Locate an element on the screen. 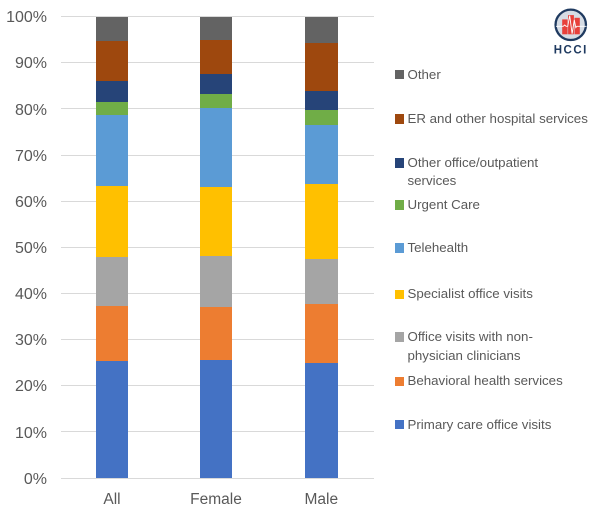 This screenshot has height=517, width=600. svg-text: HCCI is located at coordinates (571, 51).